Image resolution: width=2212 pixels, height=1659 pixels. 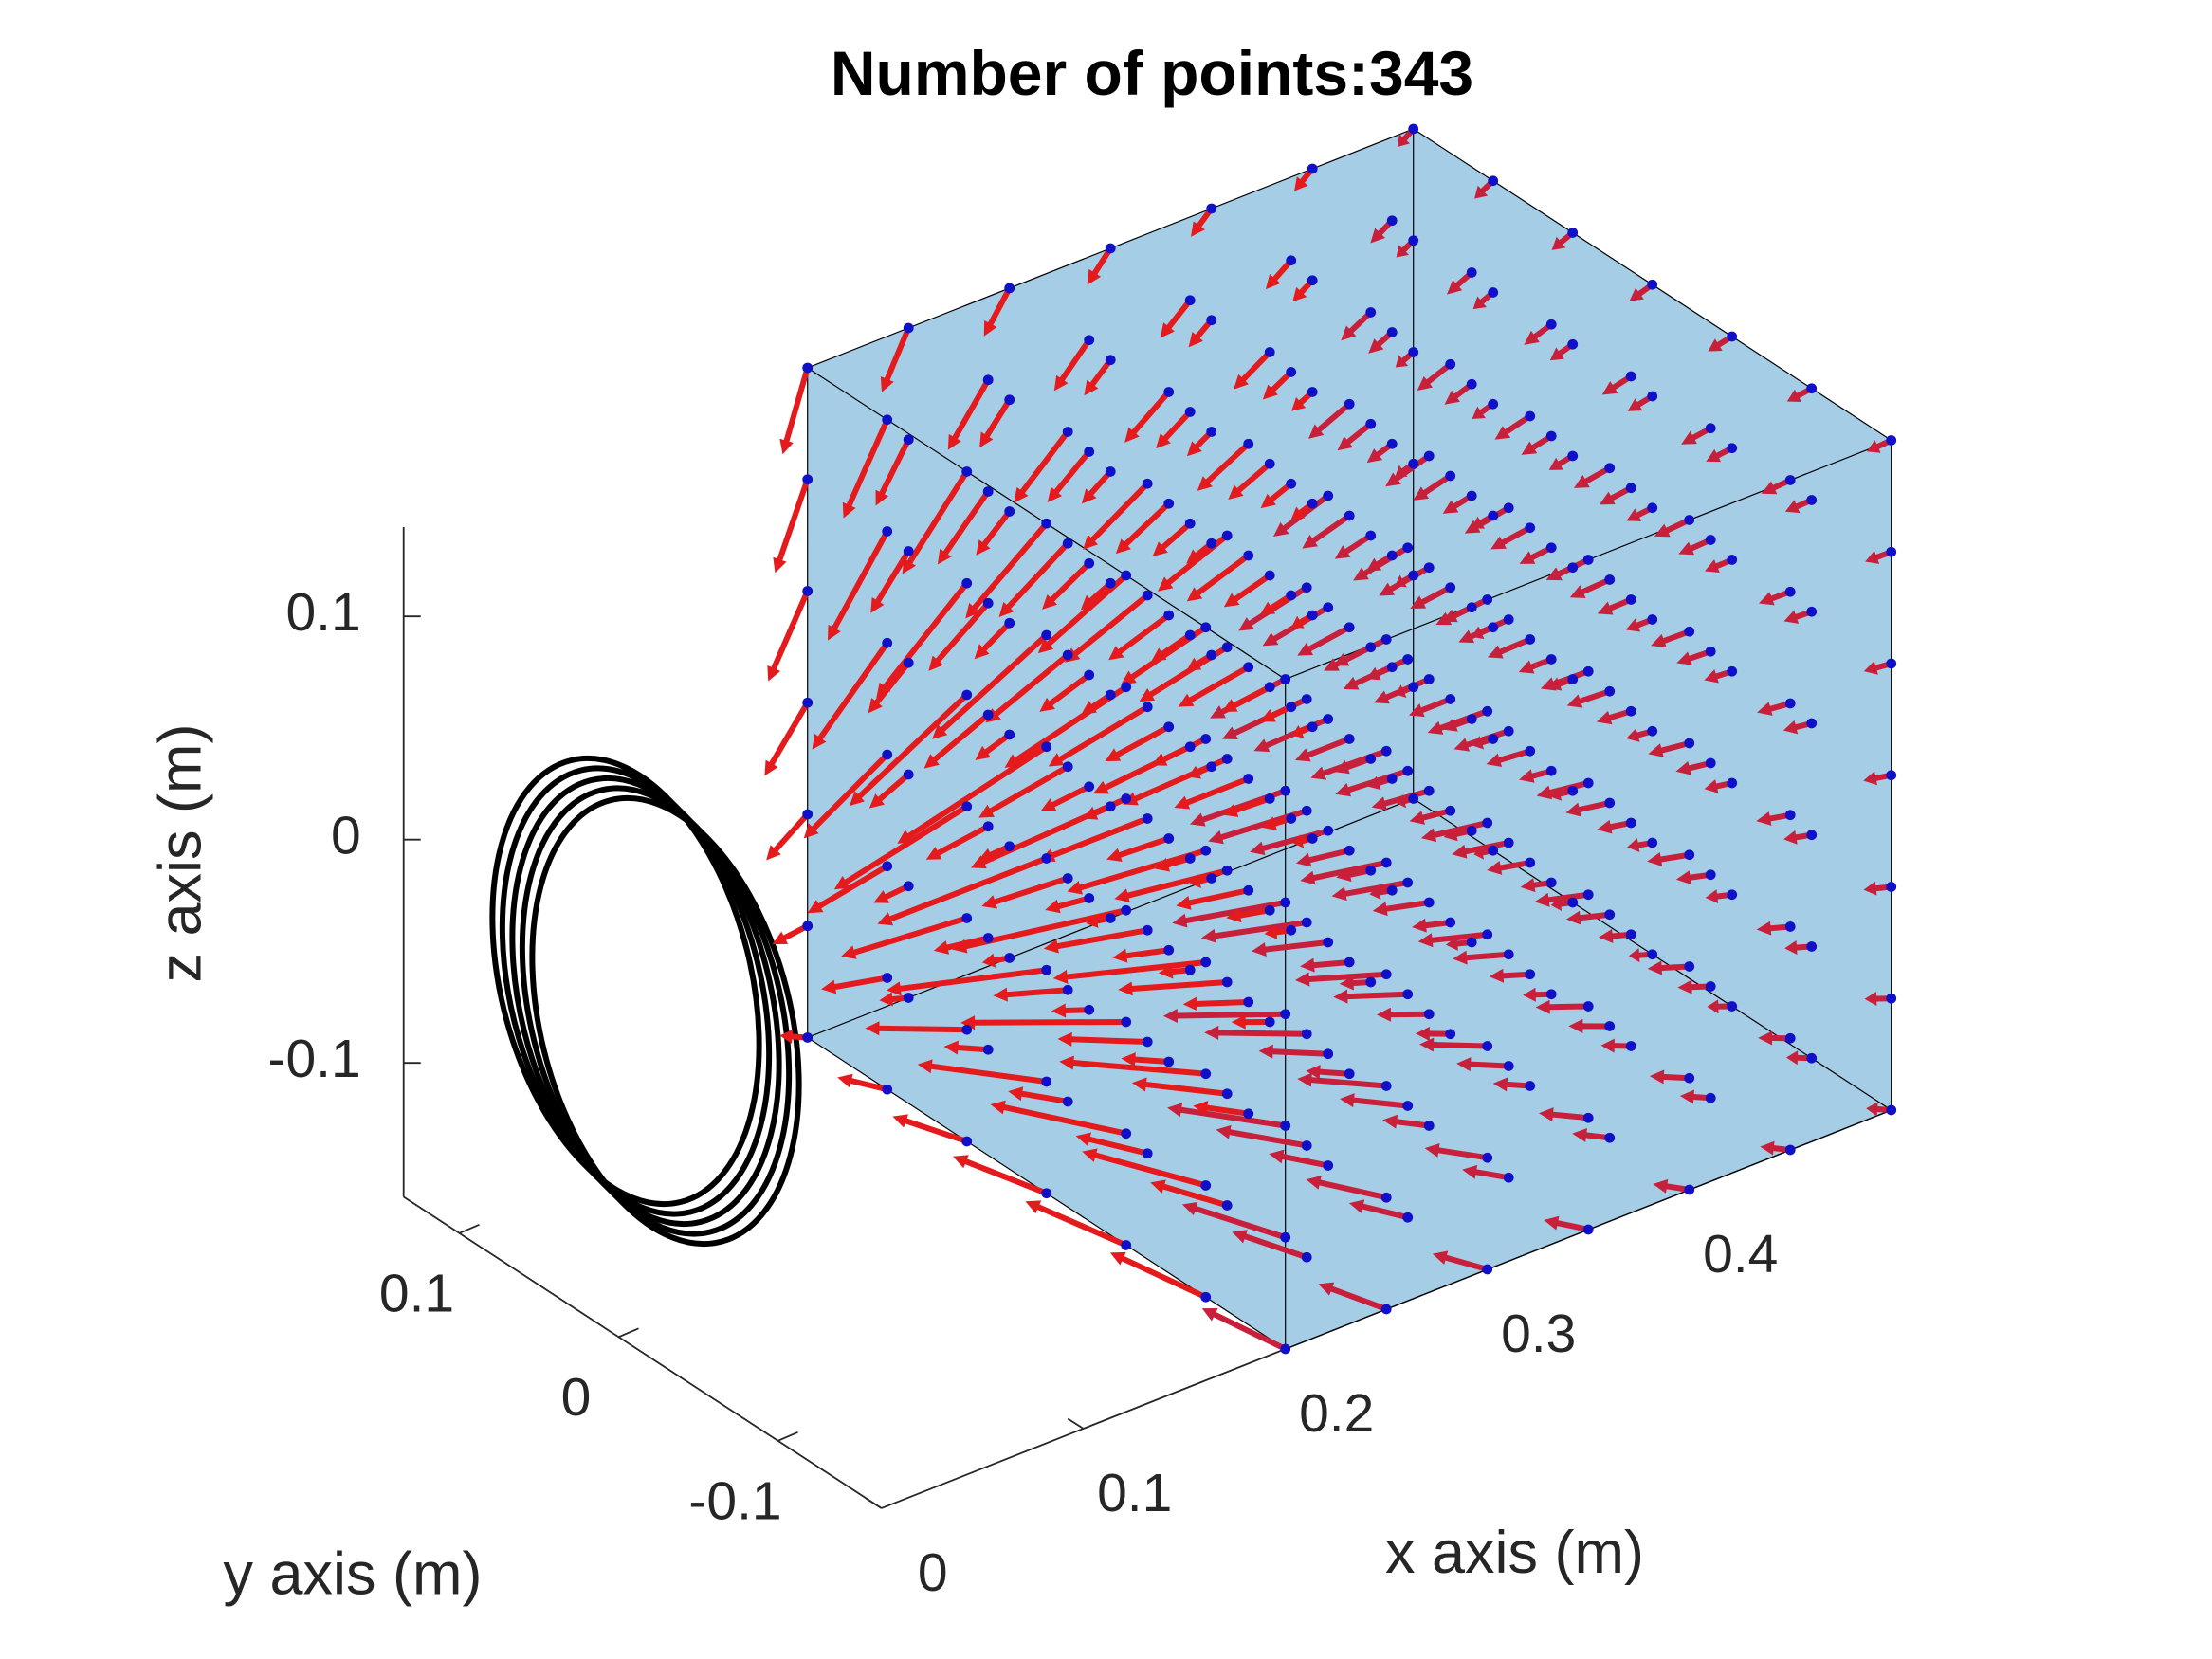 What do you see at coordinates (181, 853) in the screenshot?
I see `z-axis-label: z axis (m)` at bounding box center [181, 853].